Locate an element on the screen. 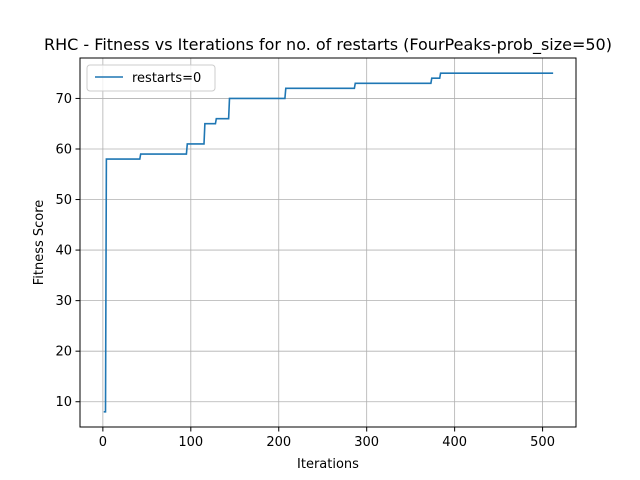  x-tick-label: 300 is located at coordinates (366, 442).